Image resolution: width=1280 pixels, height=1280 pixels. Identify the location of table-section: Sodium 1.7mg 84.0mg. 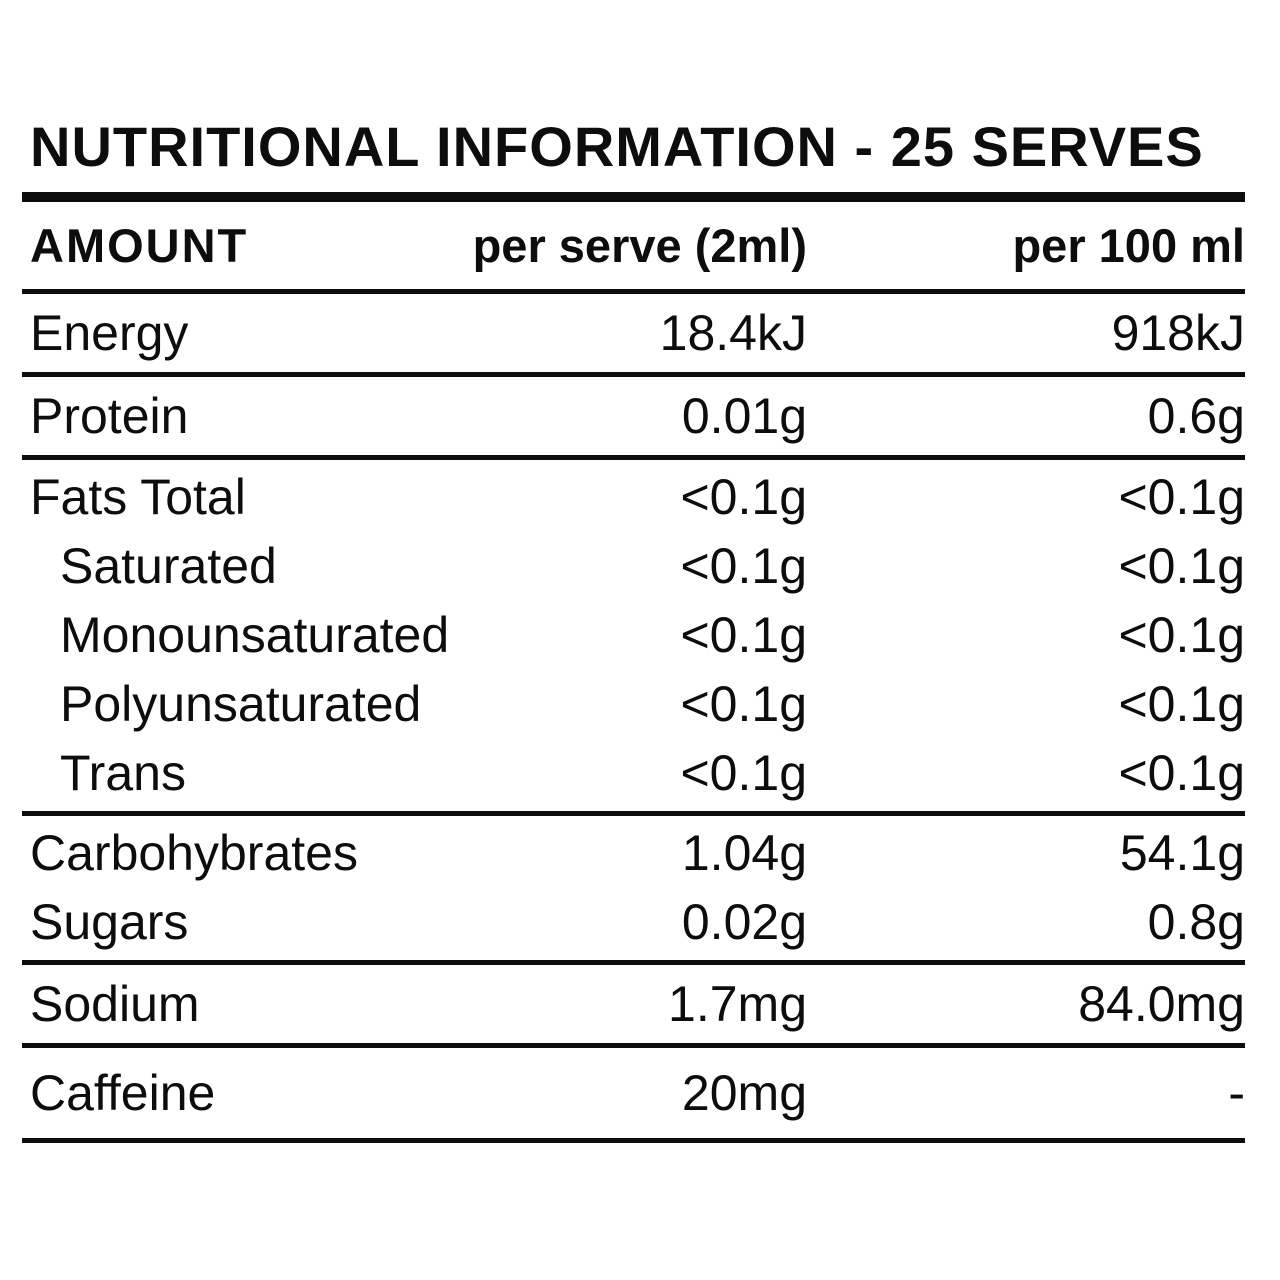
(633, 1006).